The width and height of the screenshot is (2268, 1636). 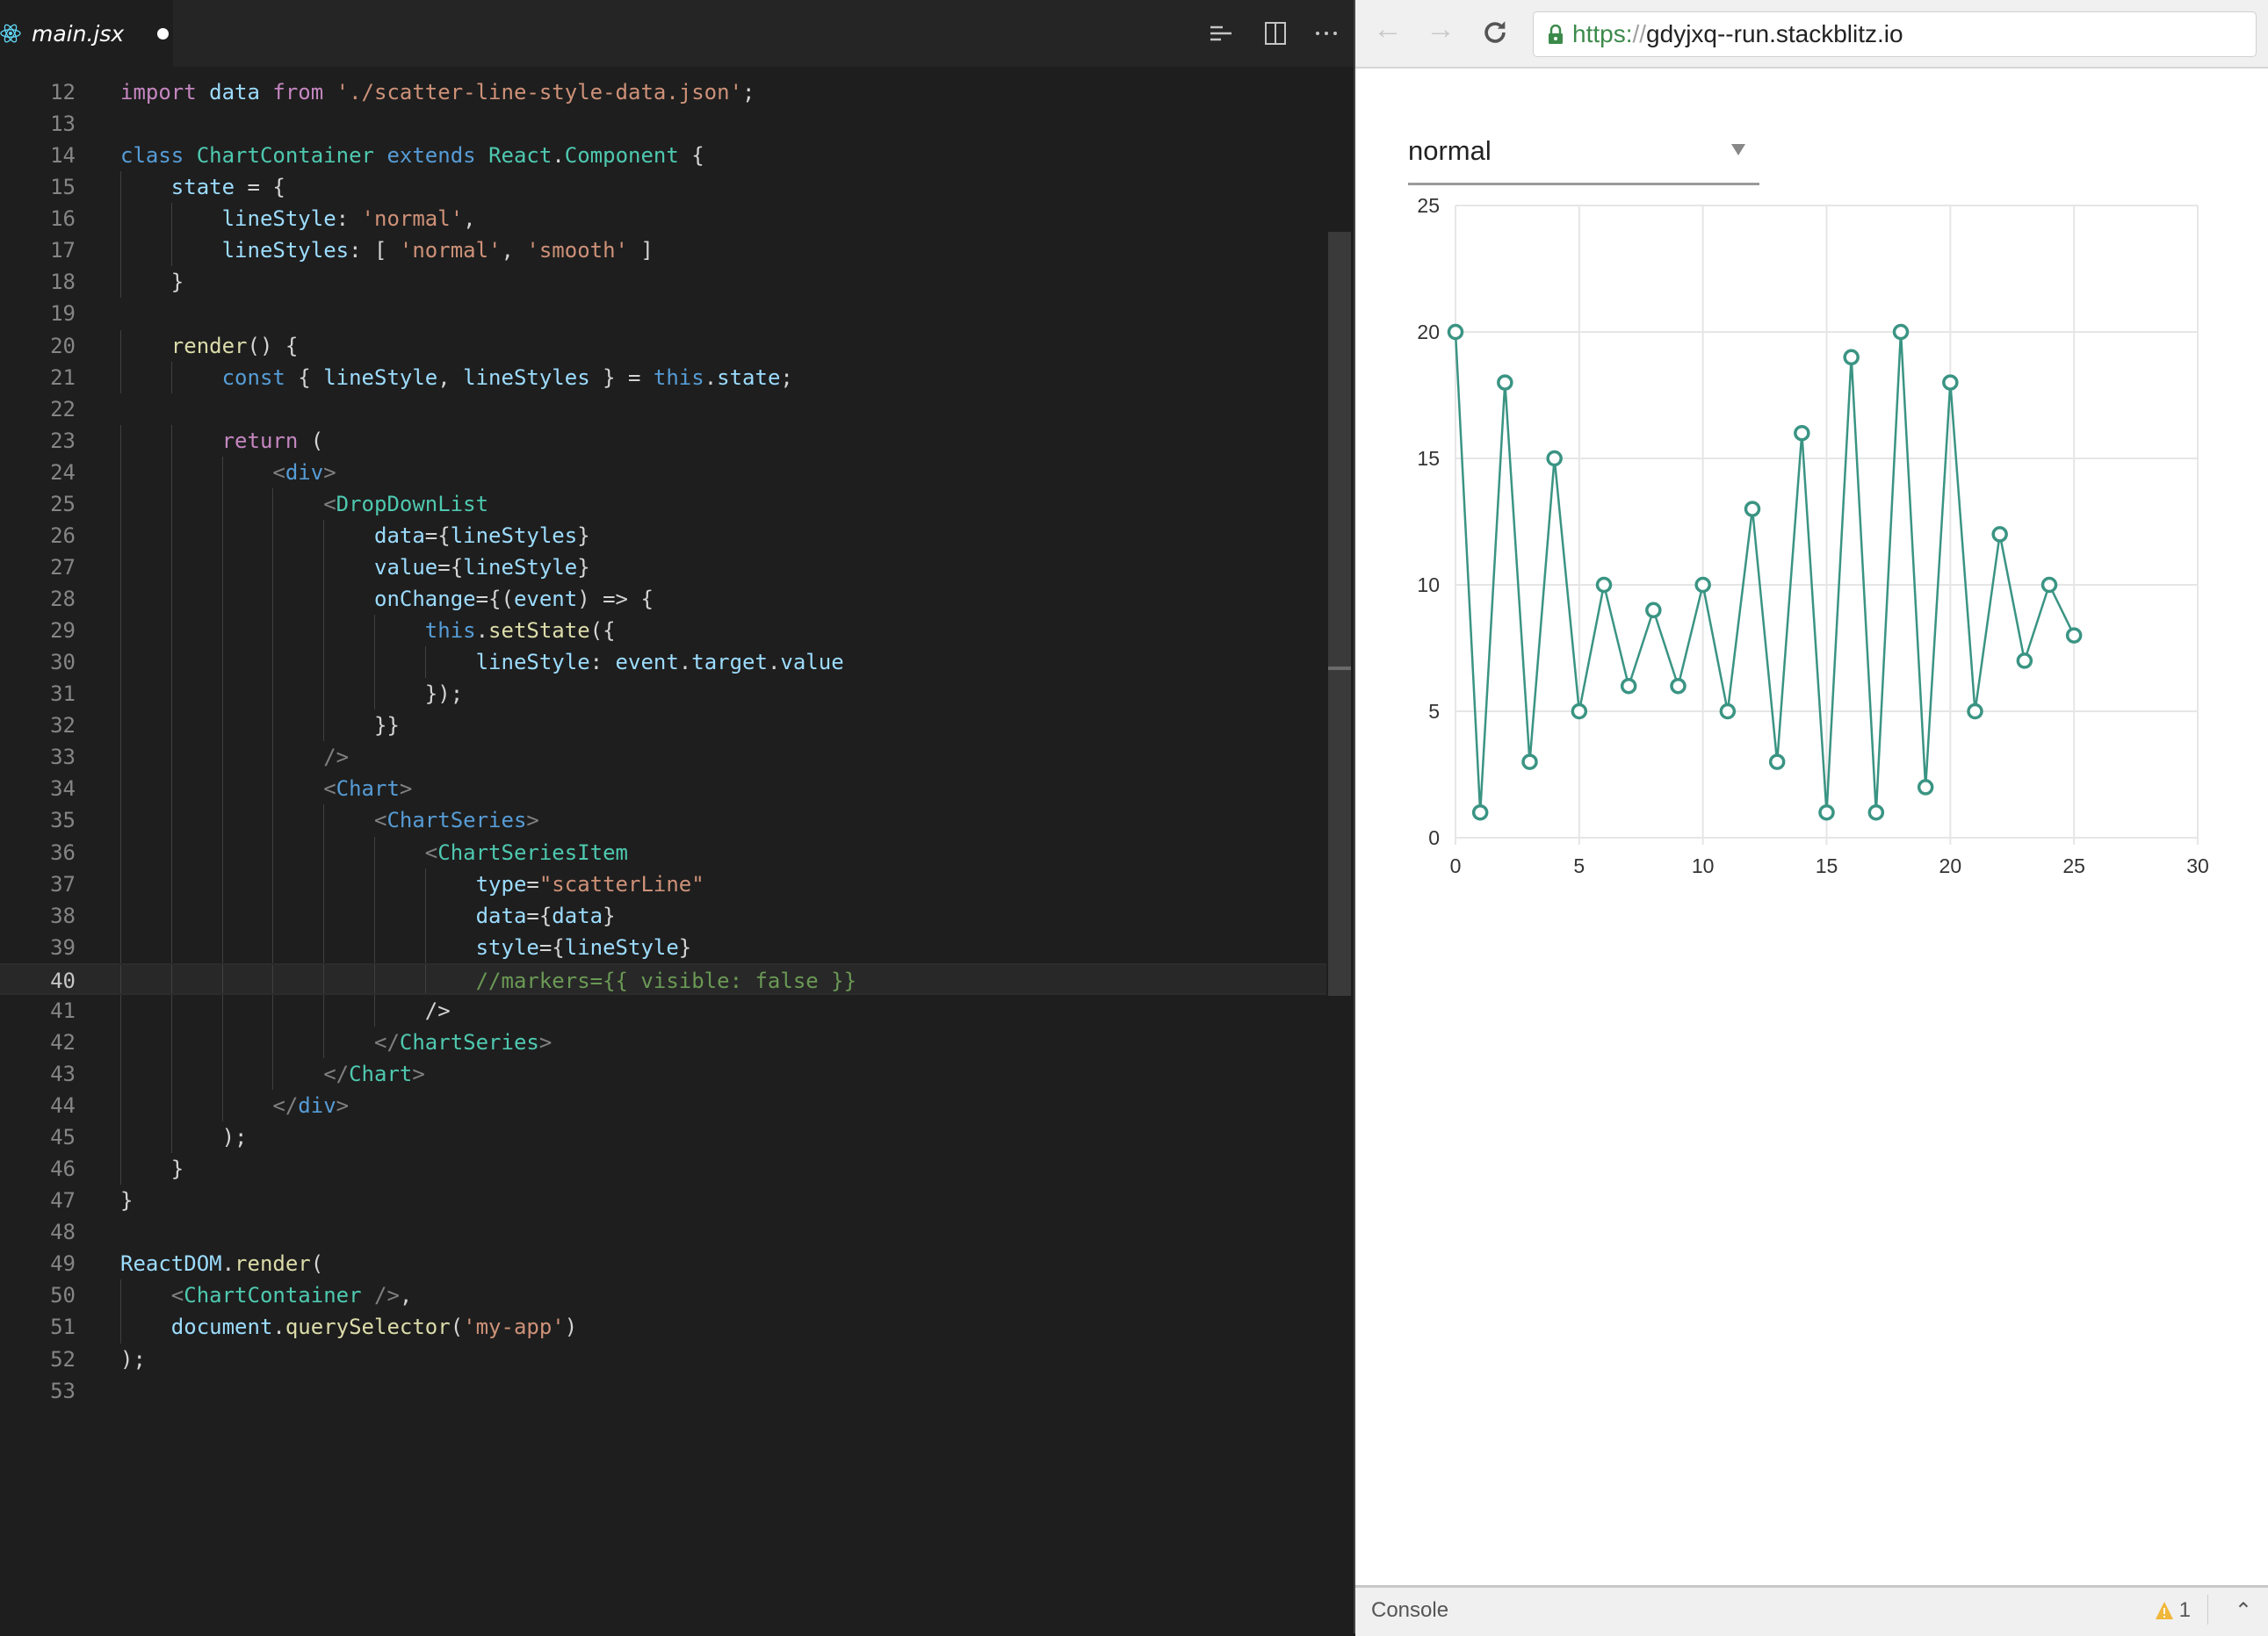 I want to click on code-line: 36 <ChartSeriesItem, so click(x=663, y=852).